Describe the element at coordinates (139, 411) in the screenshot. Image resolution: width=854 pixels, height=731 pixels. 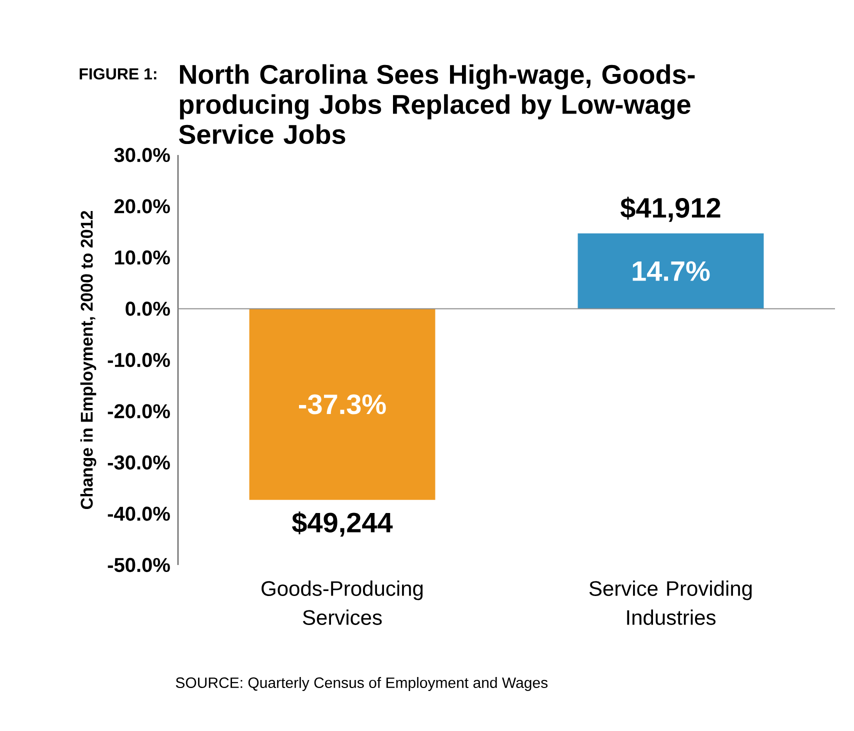
I see `y-tick-label: -20.0%` at that location.